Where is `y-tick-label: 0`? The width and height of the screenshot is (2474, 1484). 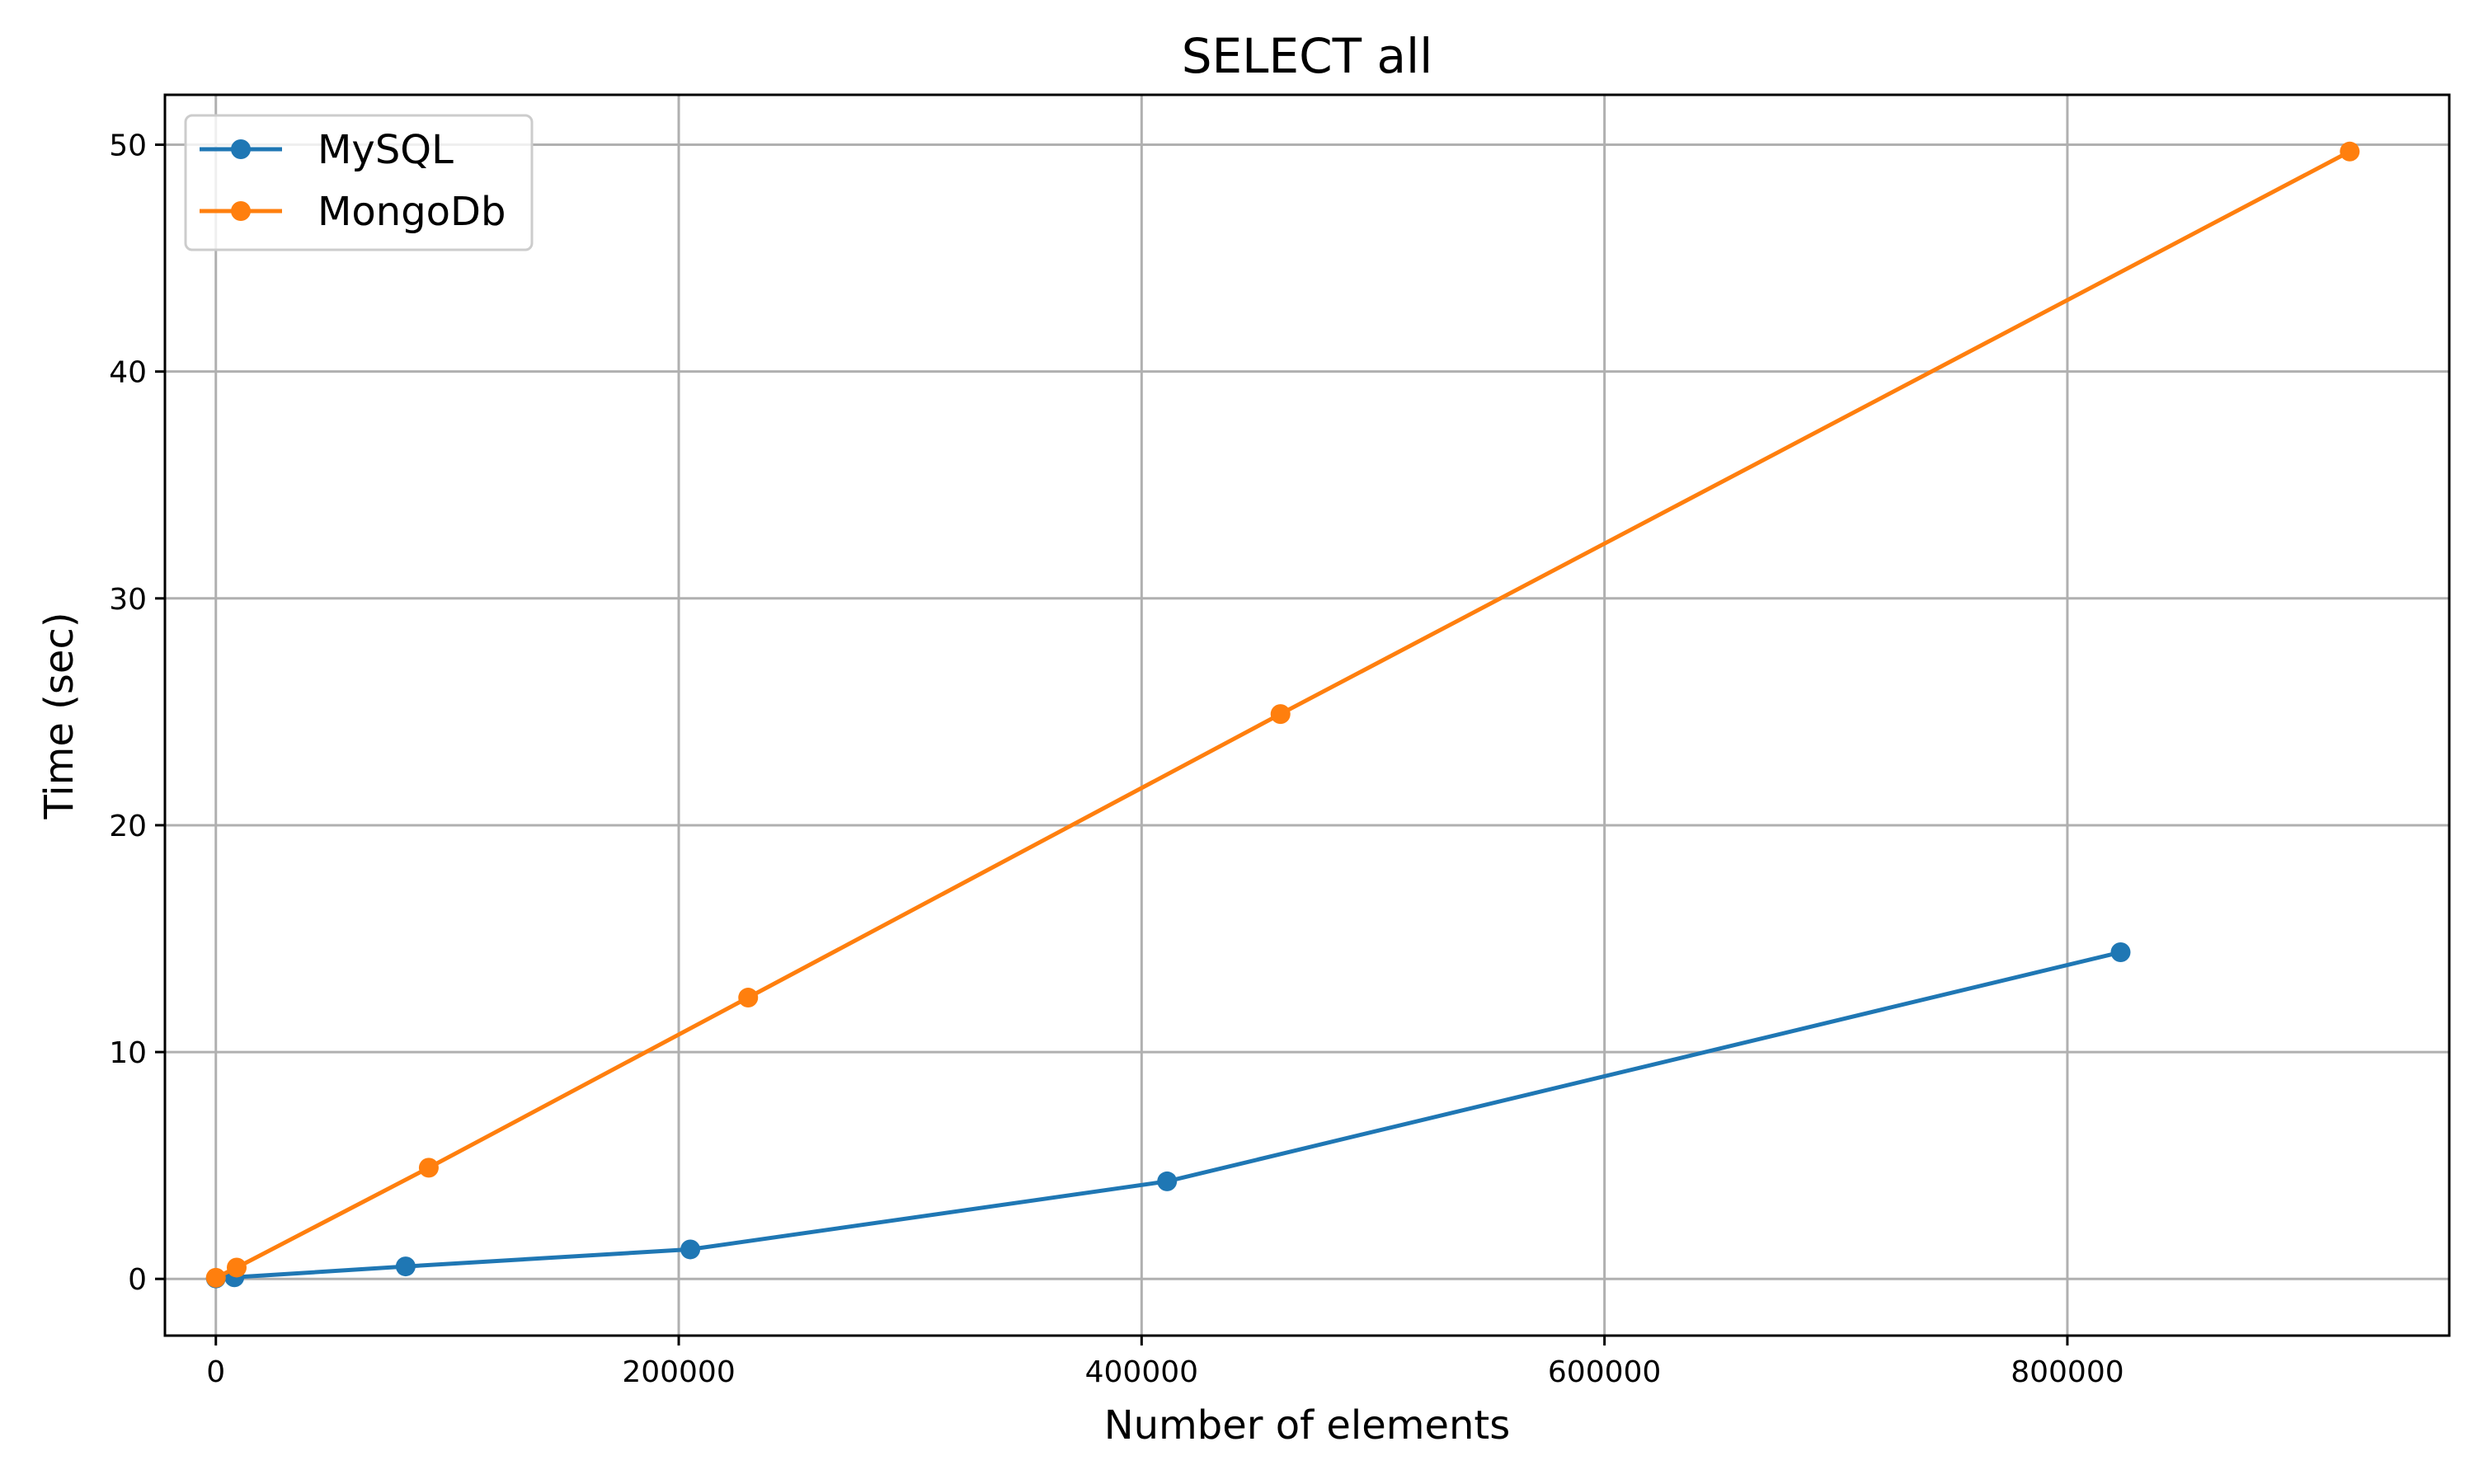
y-tick-label: 0 is located at coordinates (137, 1280).